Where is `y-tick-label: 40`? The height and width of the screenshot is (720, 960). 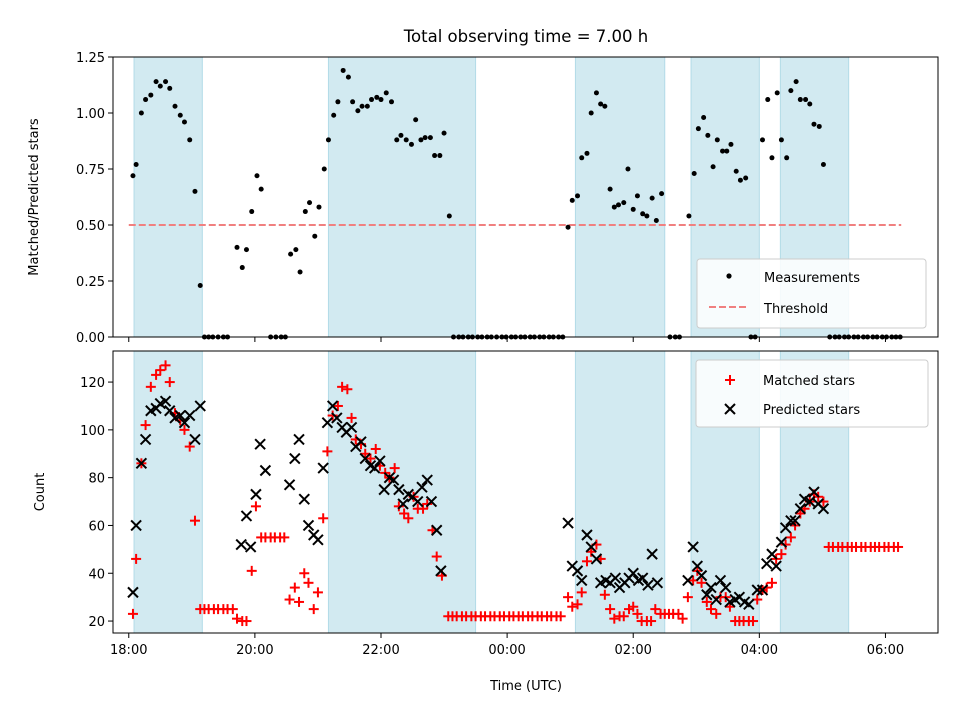 y-tick-label: 40 is located at coordinates (96, 574).